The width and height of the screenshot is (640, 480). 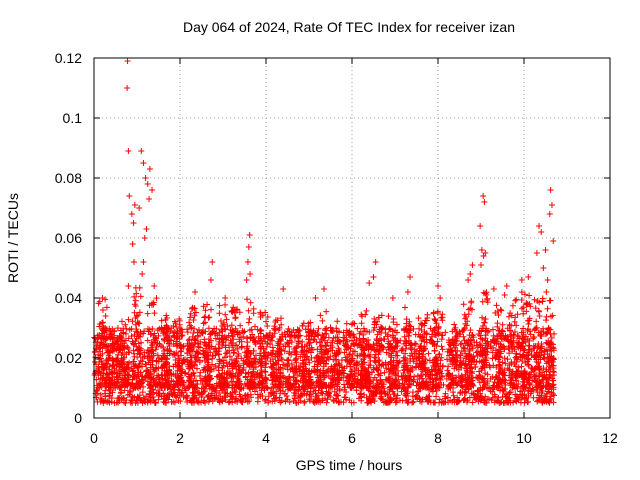 What do you see at coordinates (13, 238) in the screenshot?
I see `y-axis-label: ROTI / TECUs` at bounding box center [13, 238].